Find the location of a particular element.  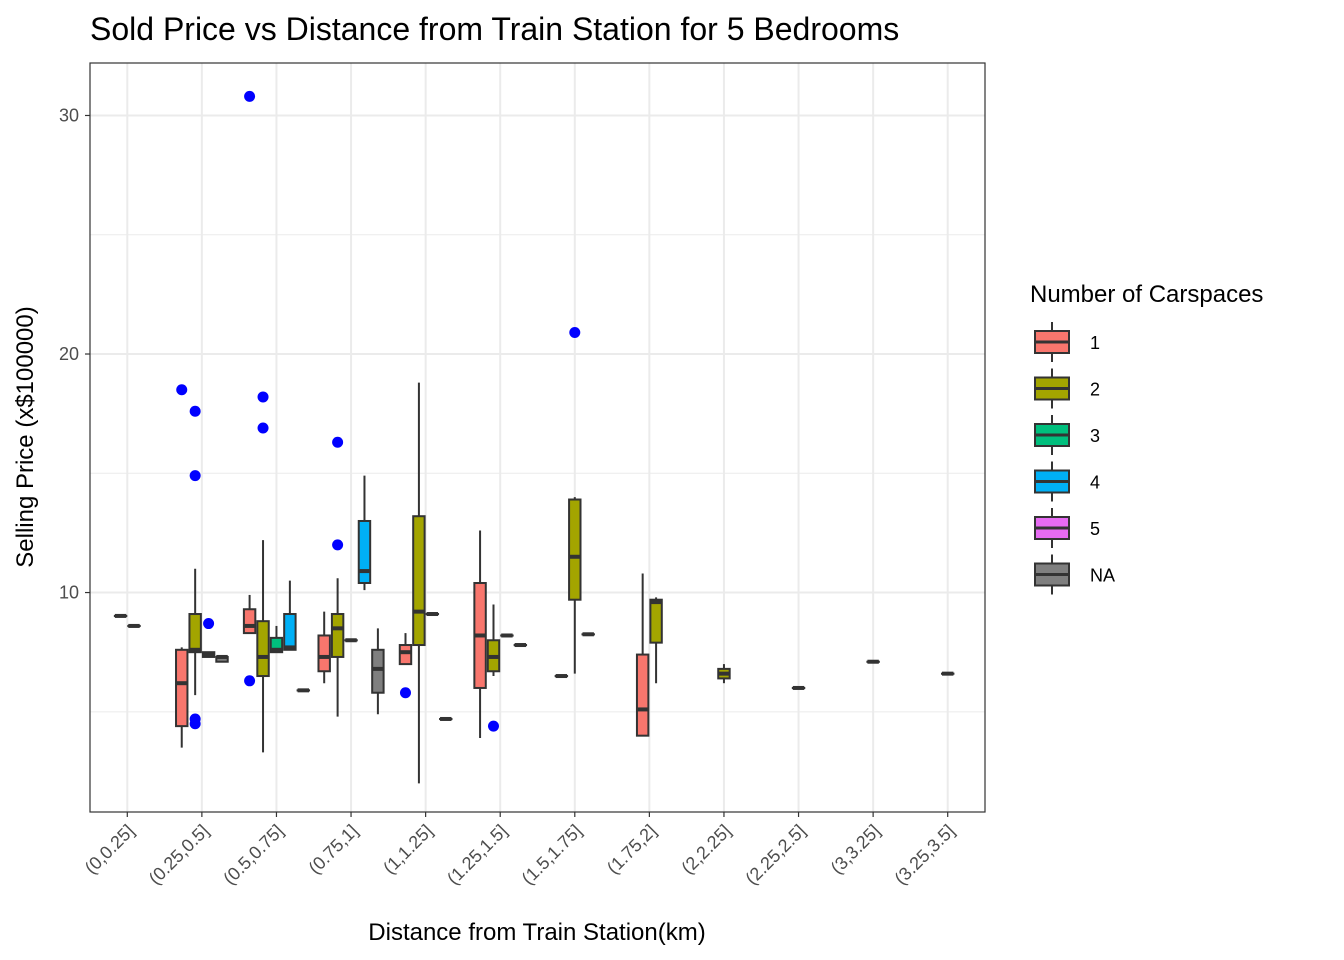

x-axis-title: Distance from Train Station(km) is located at coordinates (536, 932).